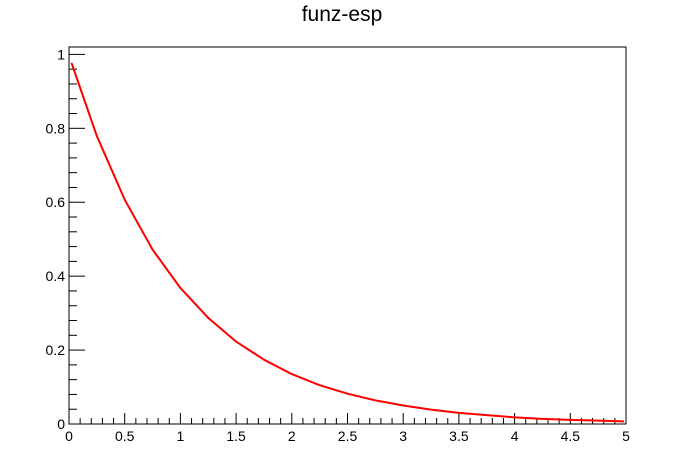 This screenshot has width=696, height=472. What do you see at coordinates (515, 436) in the screenshot?
I see `x-tick-label: 4` at bounding box center [515, 436].